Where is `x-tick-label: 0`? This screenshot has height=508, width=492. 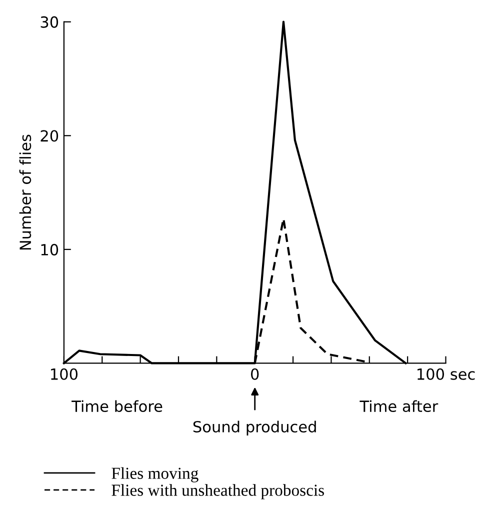 x-tick-label: 0 is located at coordinates (255, 374).